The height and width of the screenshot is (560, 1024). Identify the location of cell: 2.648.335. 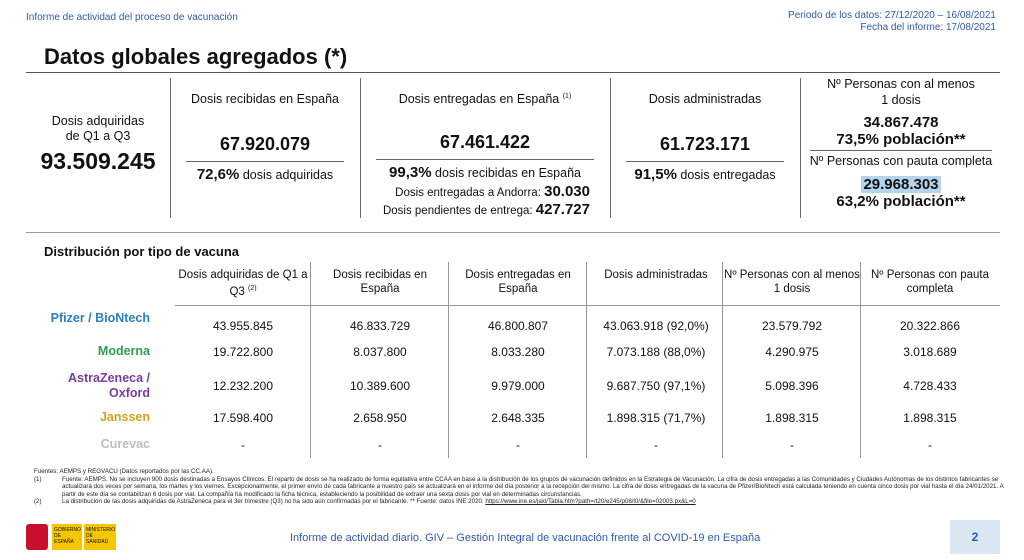
(518, 418).